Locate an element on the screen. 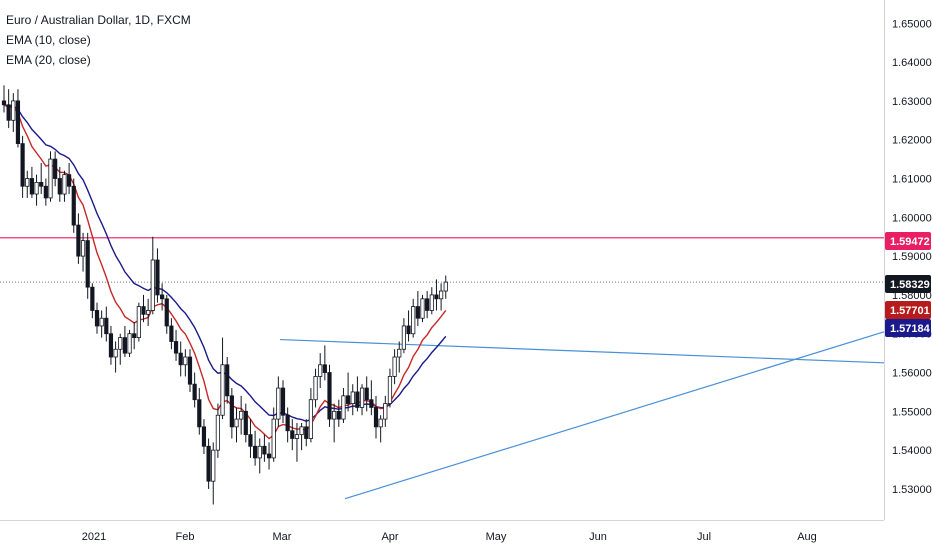  y-tick-label: 1.55000 is located at coordinates (912, 412).